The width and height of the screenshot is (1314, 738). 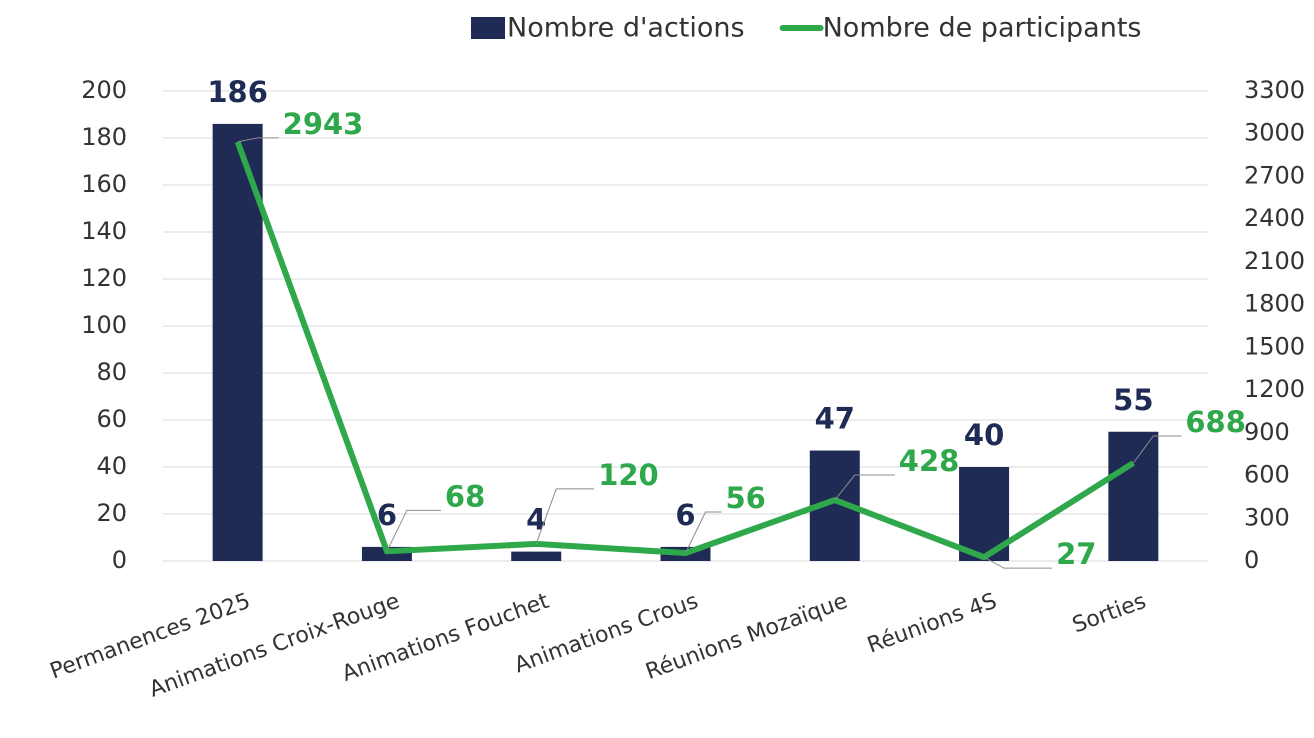 What do you see at coordinates (104, 231) in the screenshot?
I see `y-tick-label: 140` at bounding box center [104, 231].